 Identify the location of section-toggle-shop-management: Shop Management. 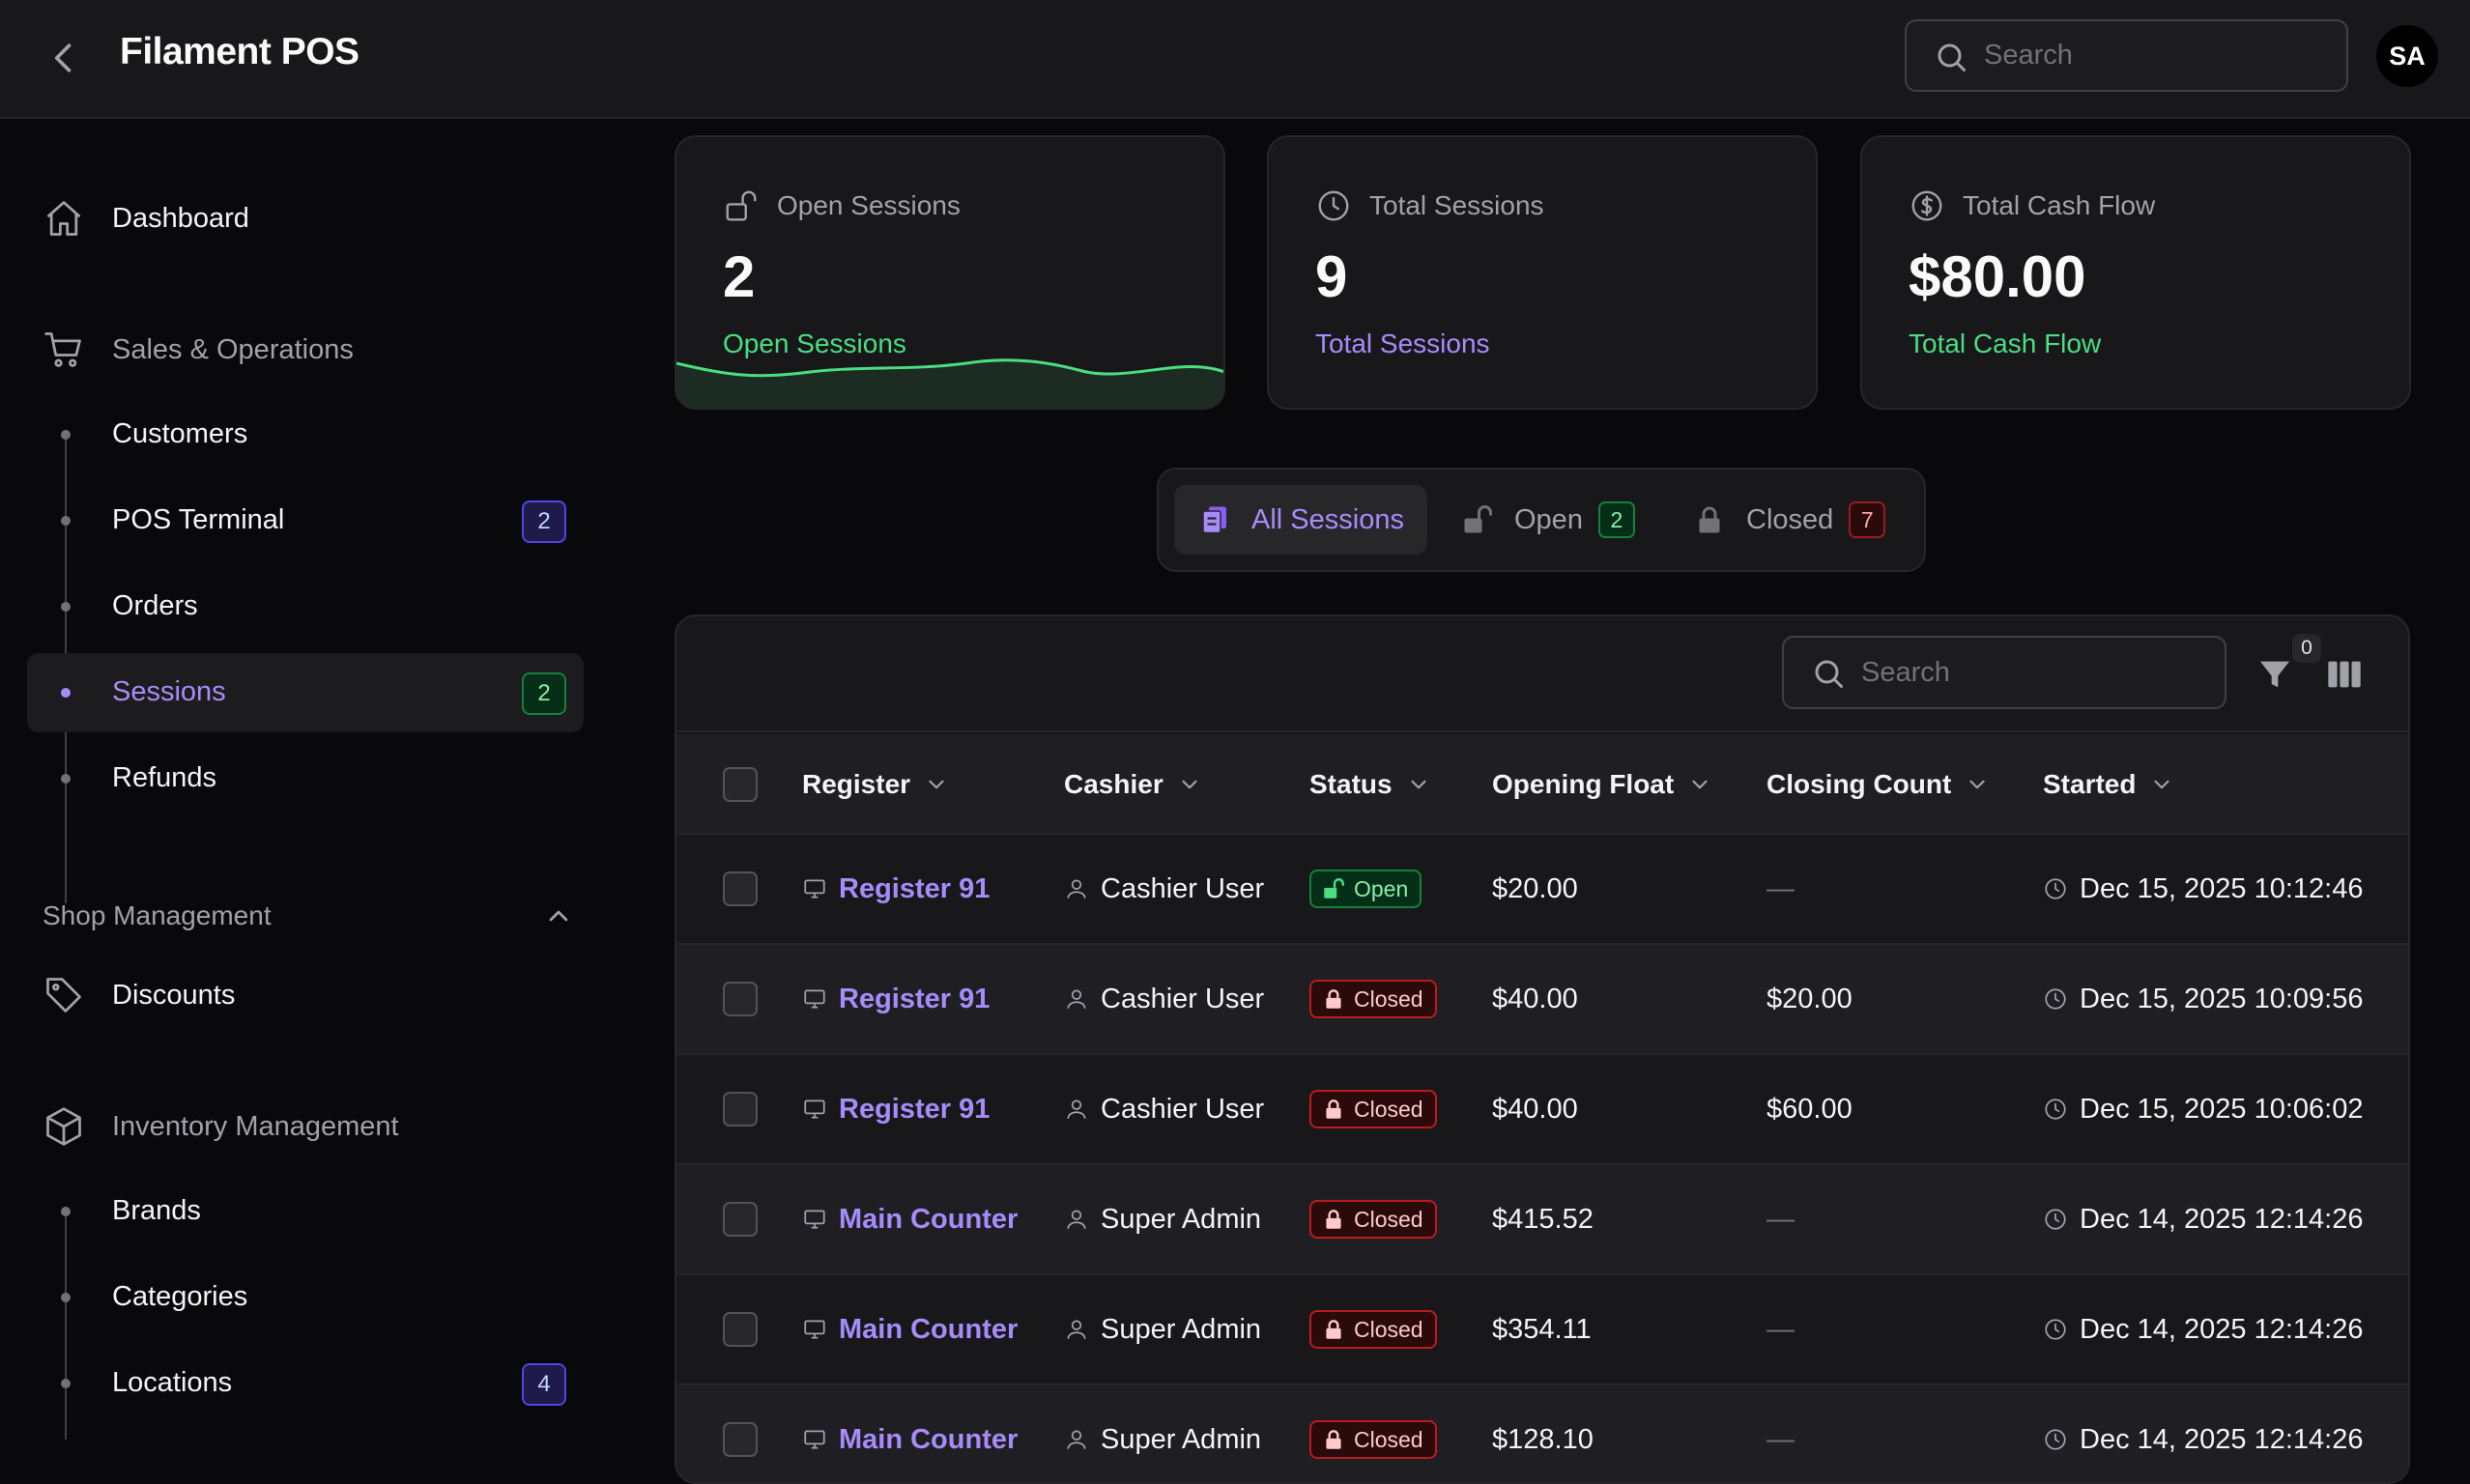
(308, 916).